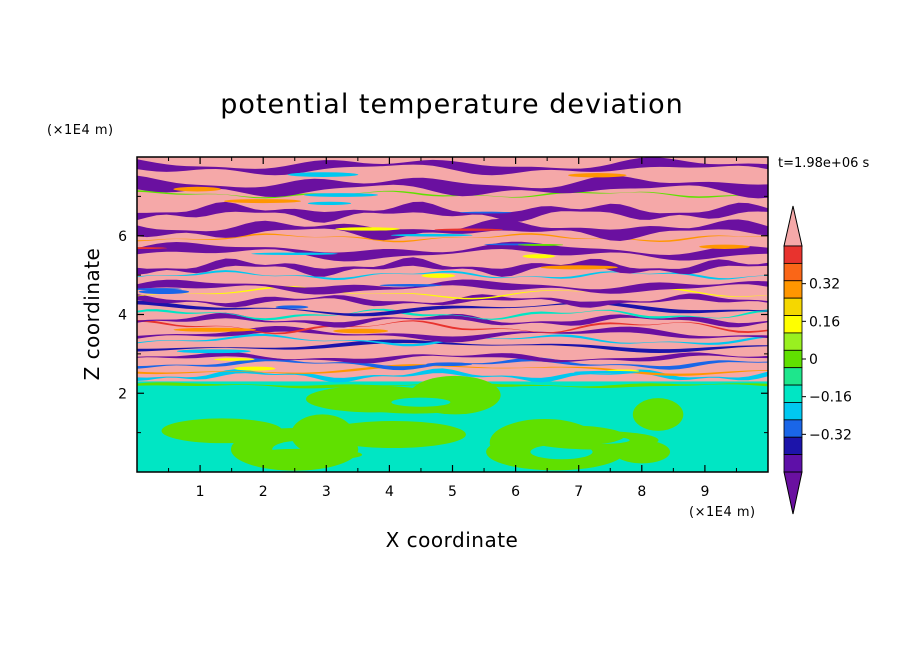 This screenshot has width=904, height=654. What do you see at coordinates (722, 512) in the screenshot?
I see `x-unit-label: (×1E4 m)` at bounding box center [722, 512].